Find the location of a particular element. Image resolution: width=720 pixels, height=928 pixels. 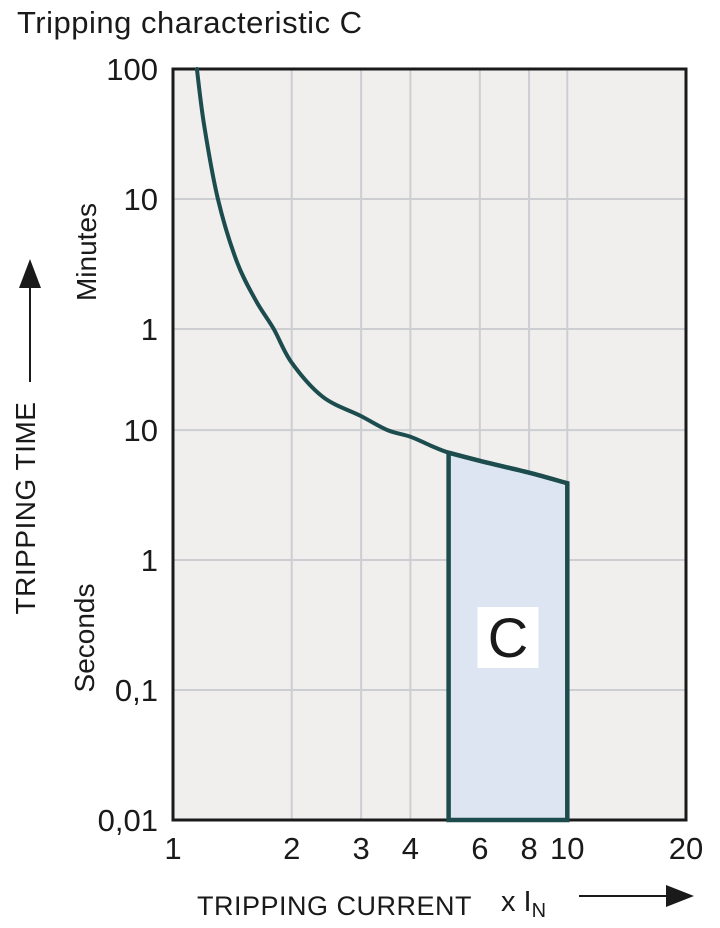

x-unit-subscript: N is located at coordinates (539, 911).